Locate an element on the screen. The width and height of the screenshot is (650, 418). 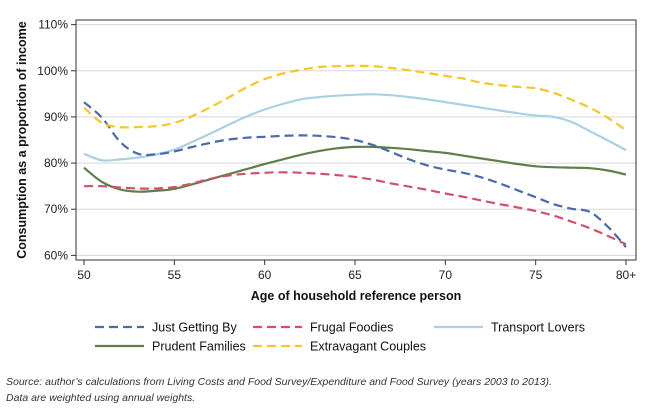
y-tick-label: 80% is located at coordinates (56, 163).